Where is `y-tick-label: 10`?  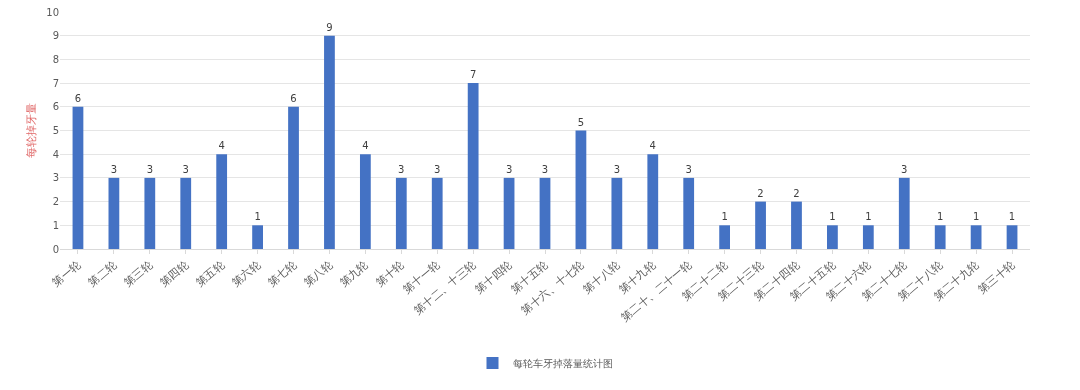 y-tick-label: 10 is located at coordinates (52, 12).